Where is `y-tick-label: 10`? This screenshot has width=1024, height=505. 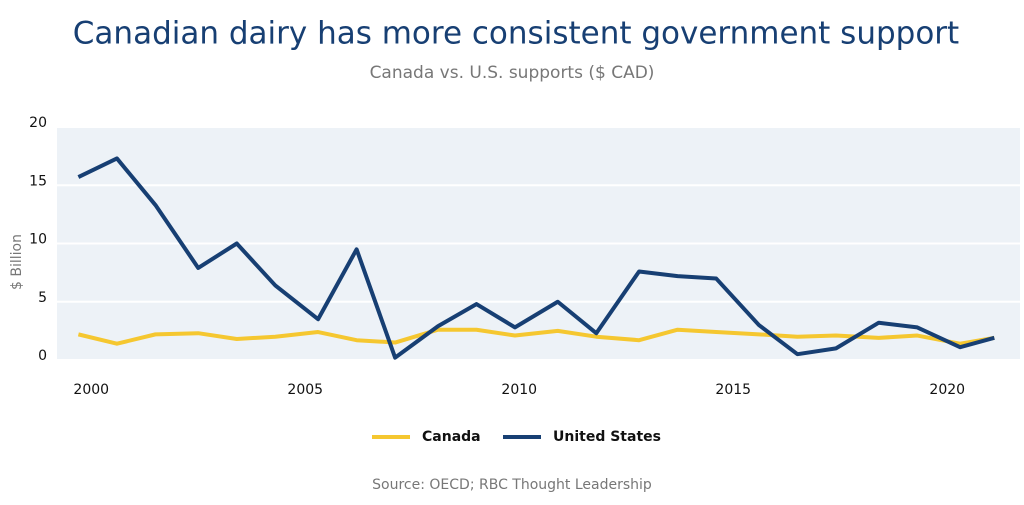
y-tick-label: 10 is located at coordinates (38, 240).